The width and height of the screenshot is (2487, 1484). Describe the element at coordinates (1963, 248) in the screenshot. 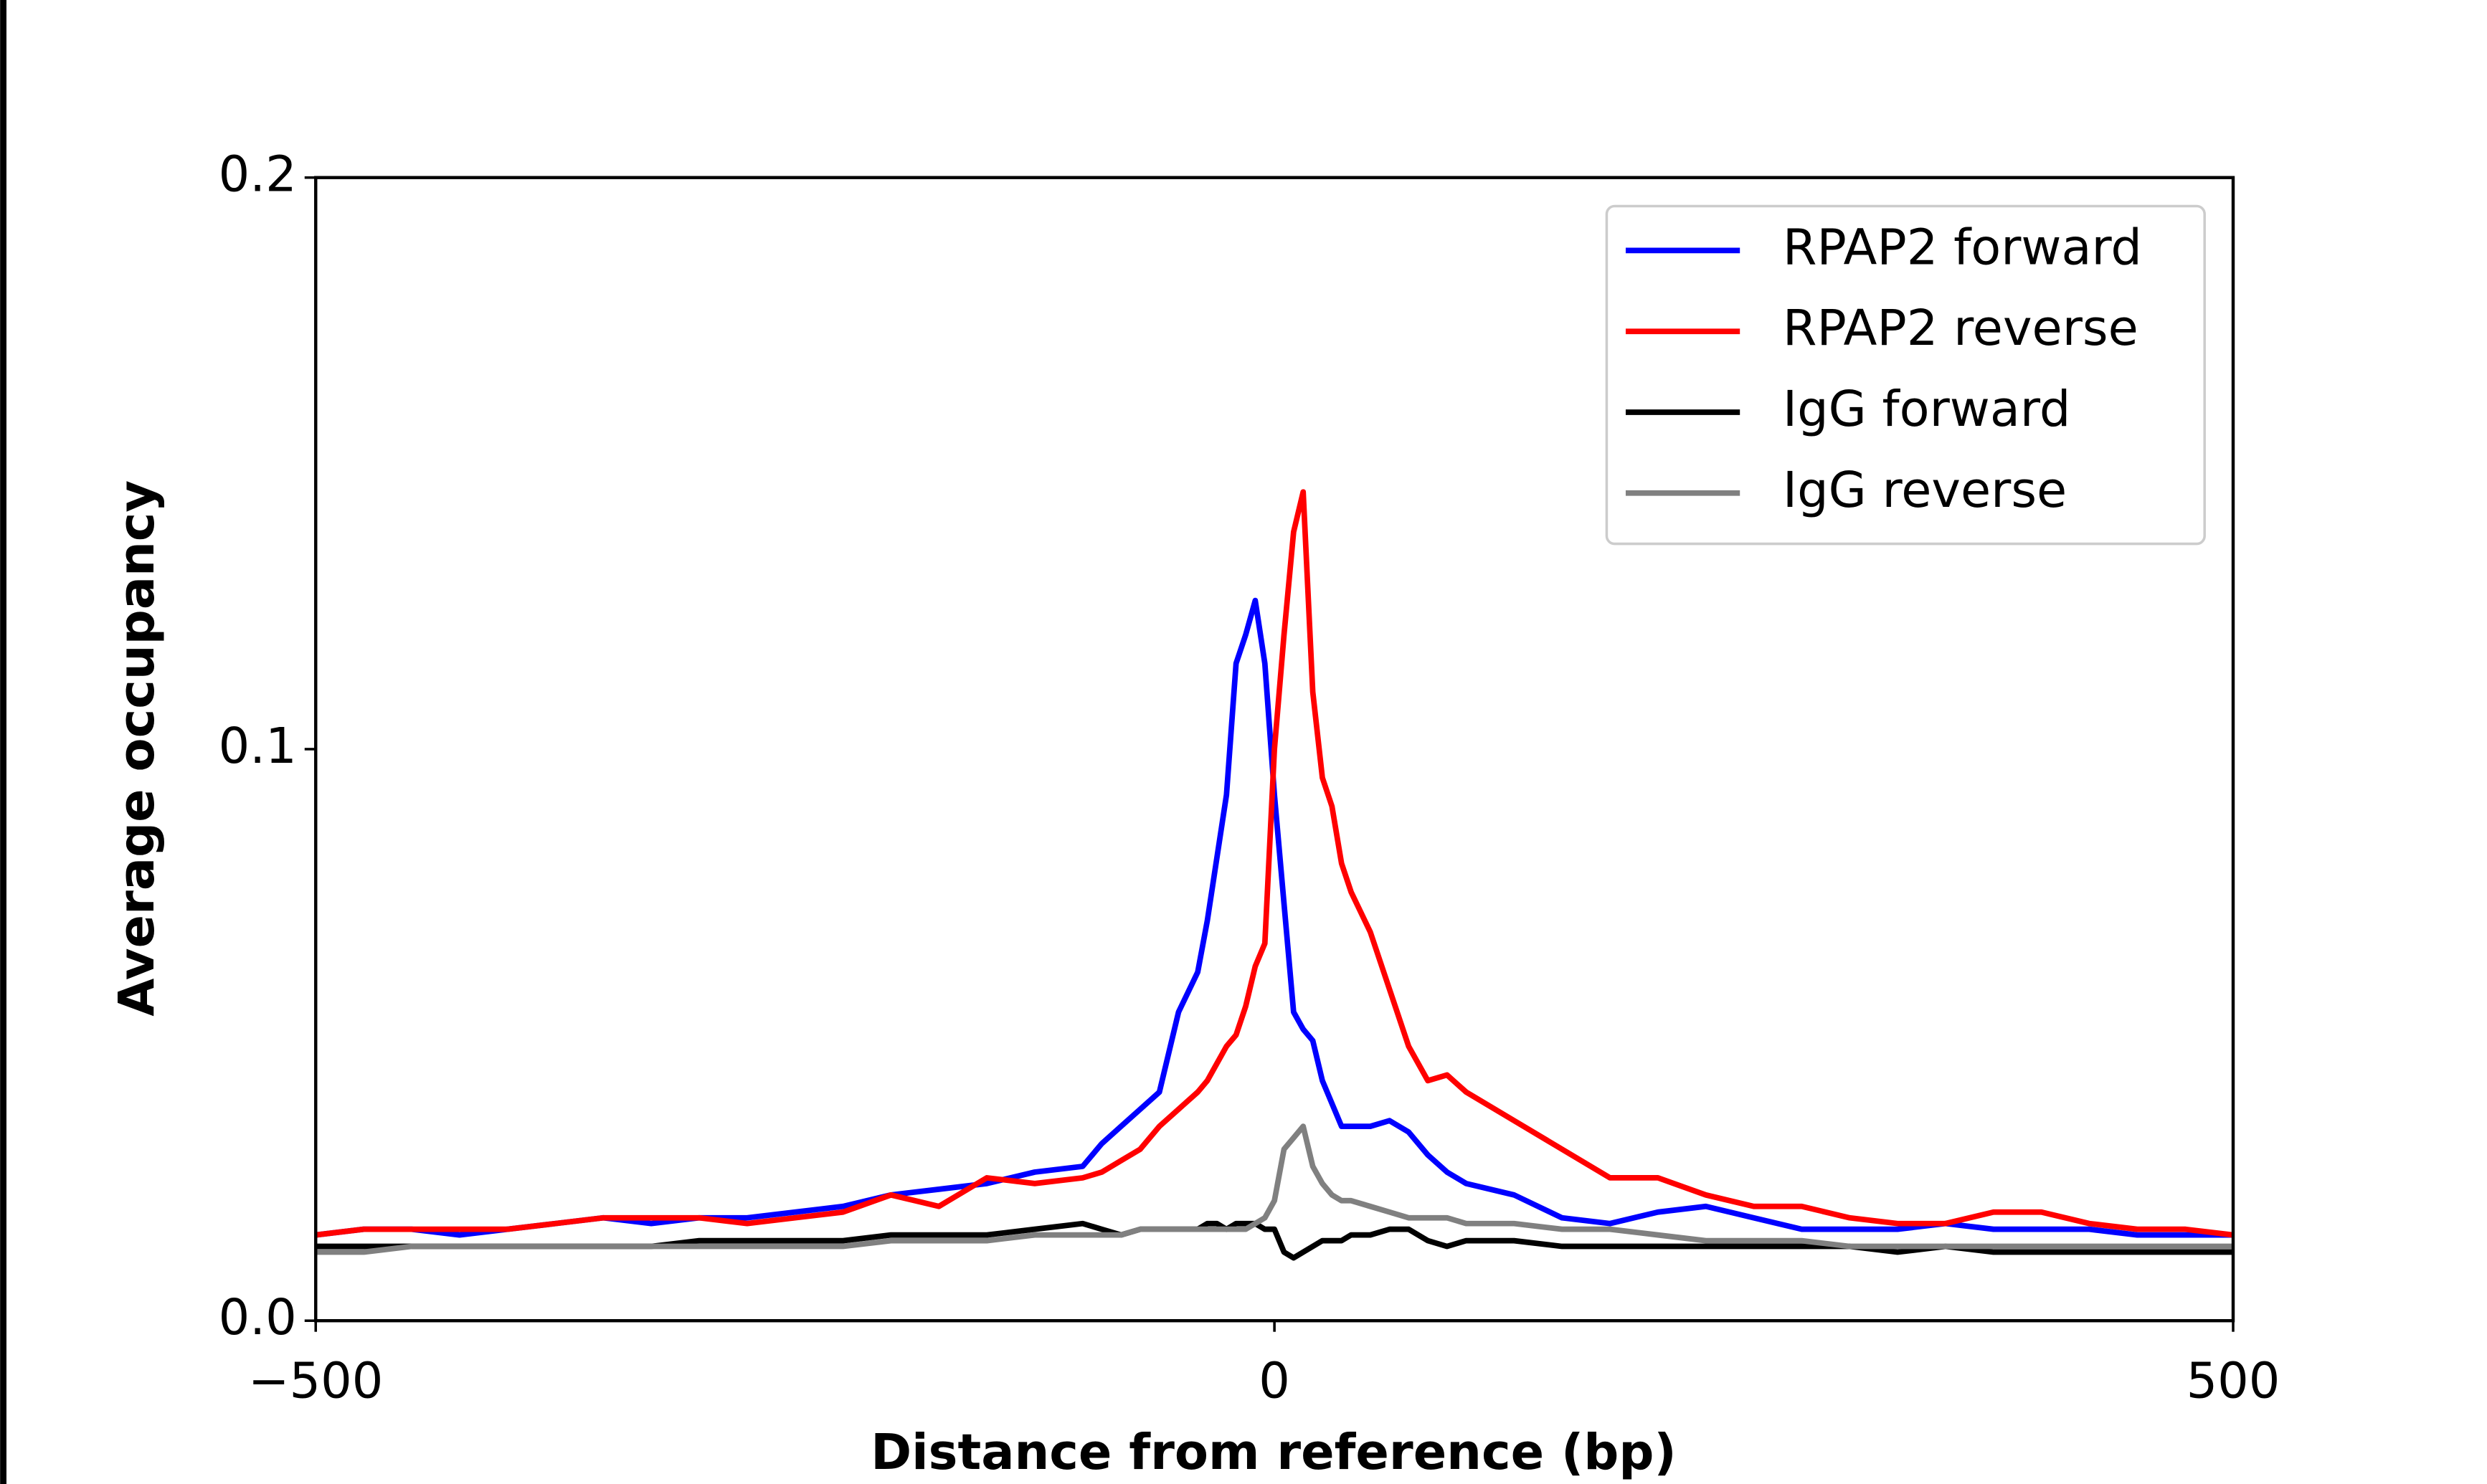

I see `legend-label: RPAP2 forward` at that location.